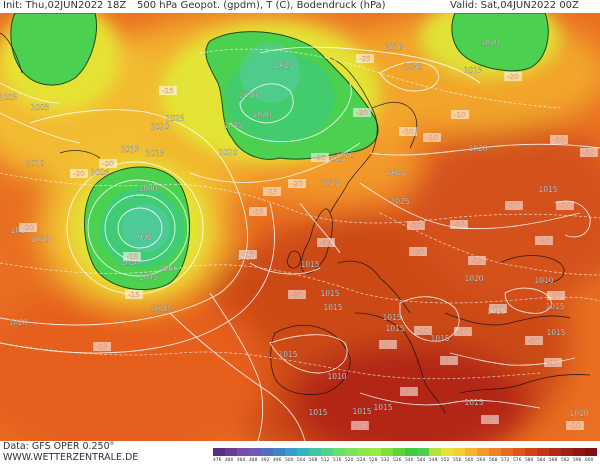  I want to click on scale-label: 476, so click(217, 460).